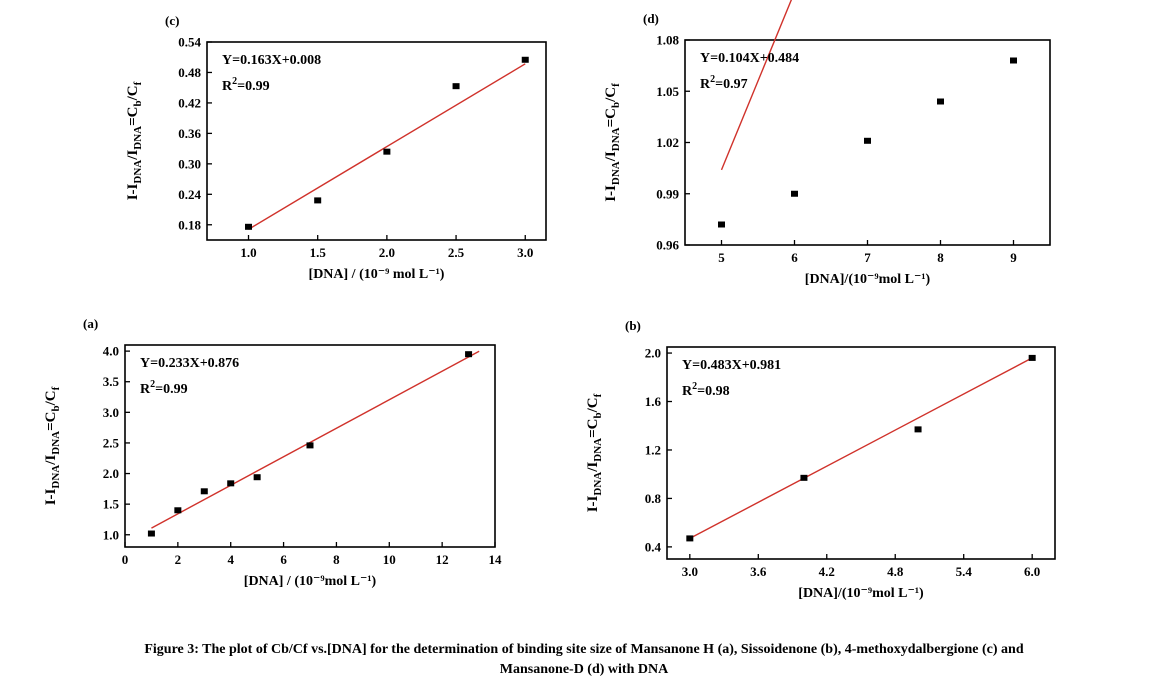 This screenshot has width=1168, height=688. Describe the element at coordinates (584, 669) in the screenshot. I see `caption-line-2: Mansanone-D (d) with DNA` at that location.